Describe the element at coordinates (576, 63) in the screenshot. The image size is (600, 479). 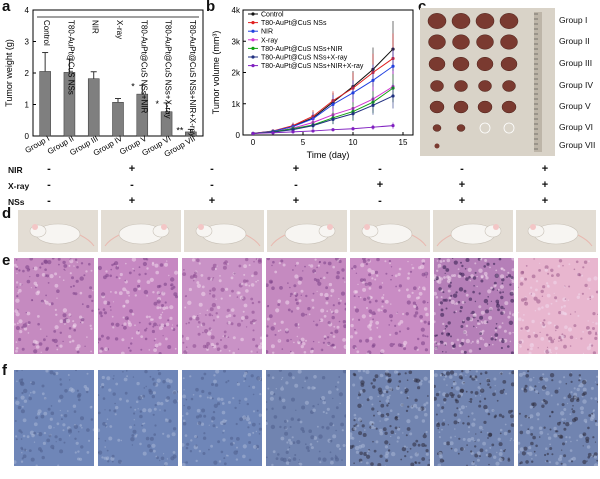
I see `group-label: Group III` at that location.